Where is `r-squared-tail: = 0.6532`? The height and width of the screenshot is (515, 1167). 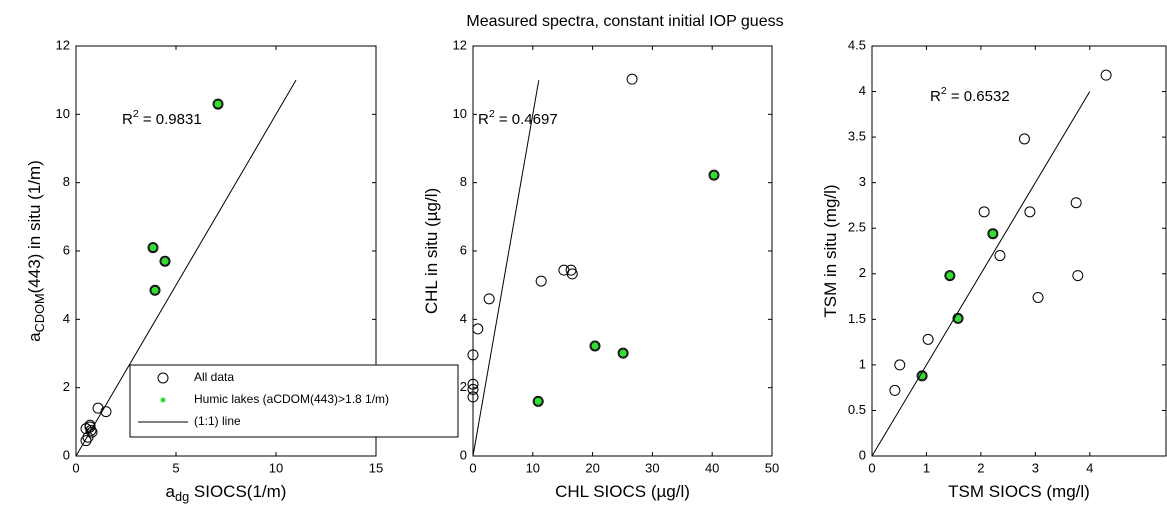
r-squared-tail: = 0.6532 is located at coordinates (978, 96).